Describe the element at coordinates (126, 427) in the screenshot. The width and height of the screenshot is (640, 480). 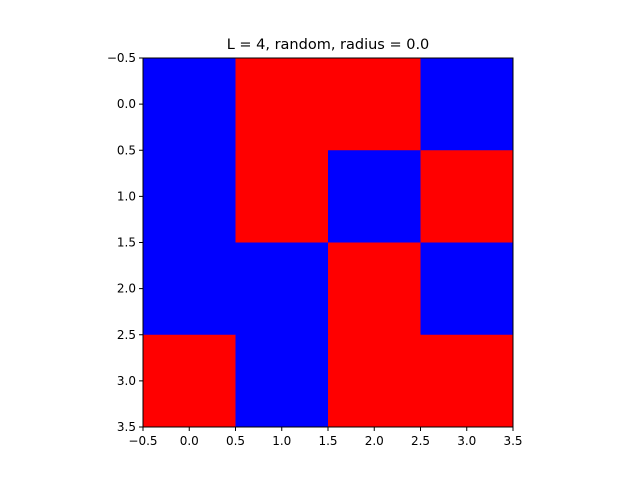
I see `y-tick-label: 3.5` at that location.